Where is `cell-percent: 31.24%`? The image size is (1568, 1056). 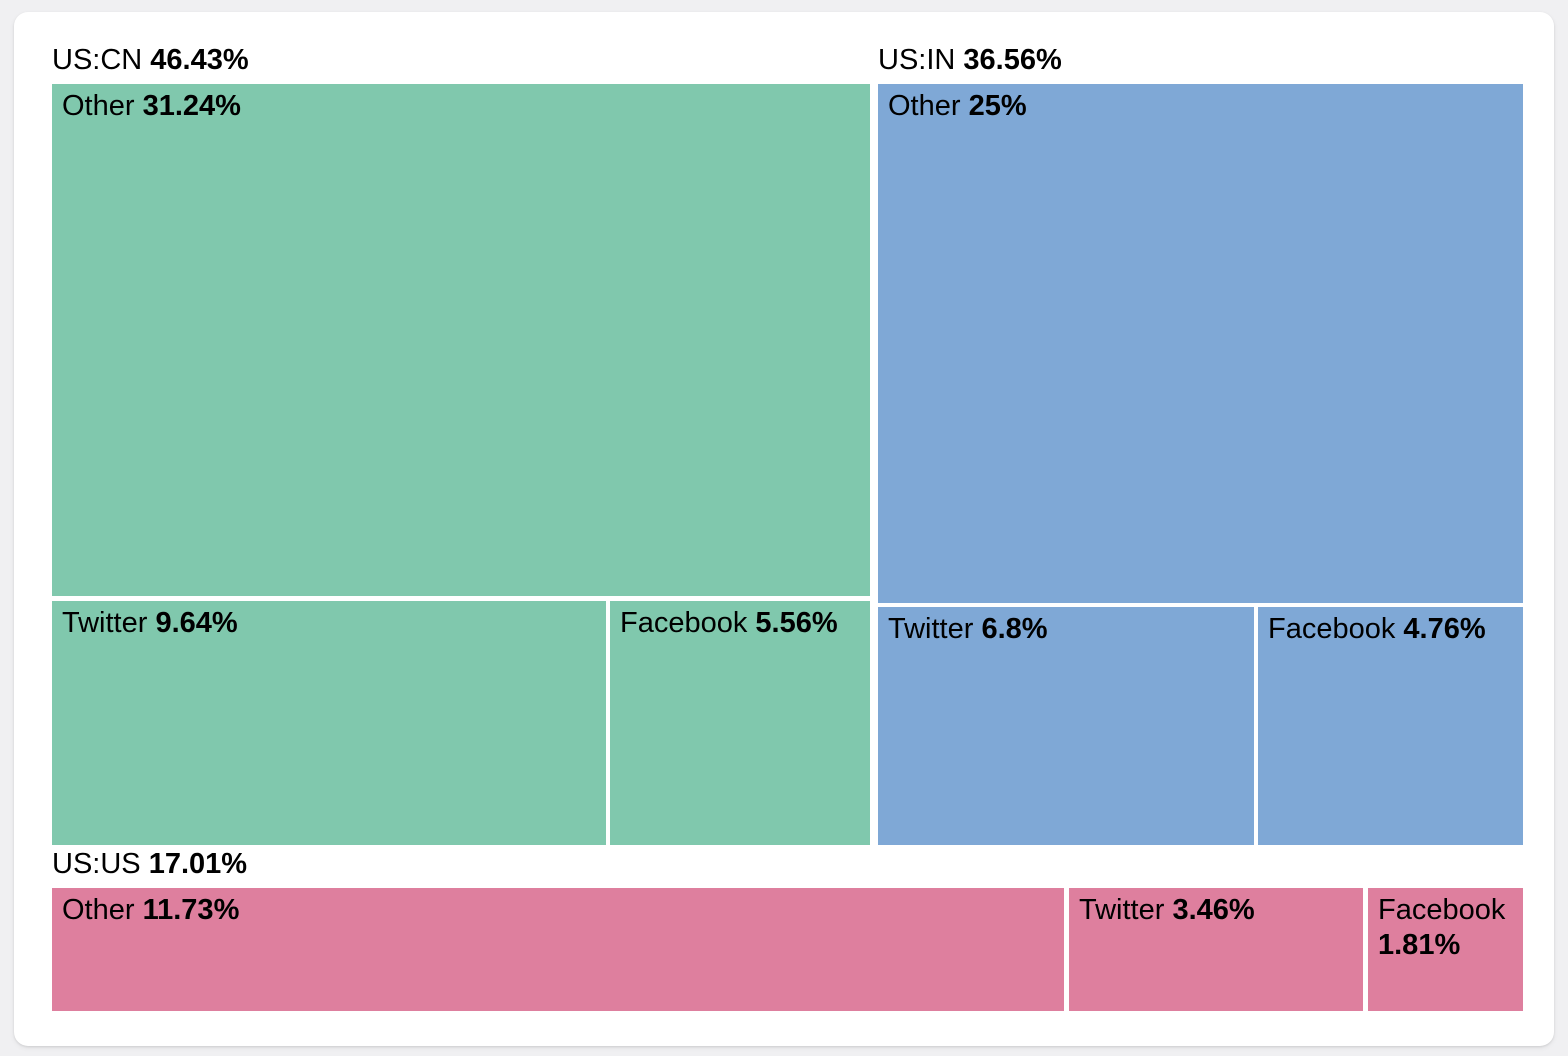 cell-percent: 31.24% is located at coordinates (191, 106).